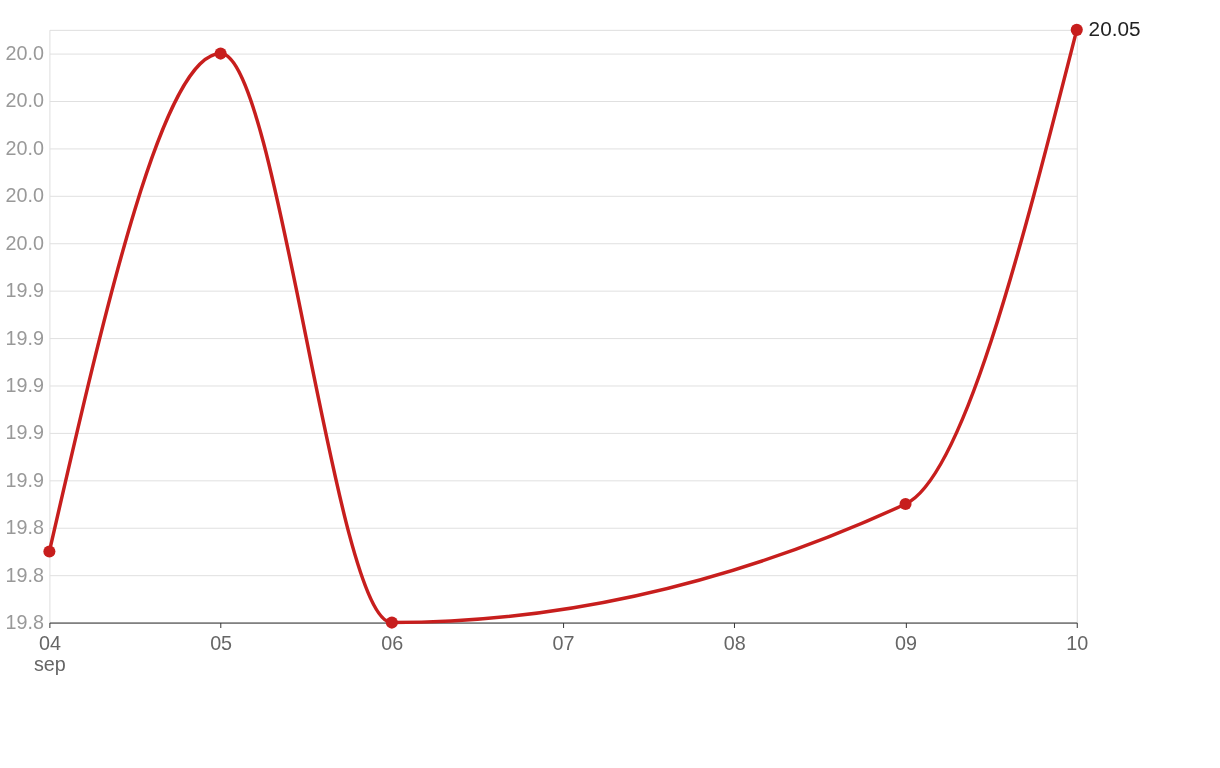 The width and height of the screenshot is (1220, 768). What do you see at coordinates (1114, 28) in the screenshot?
I see `data-label: 20.05` at bounding box center [1114, 28].